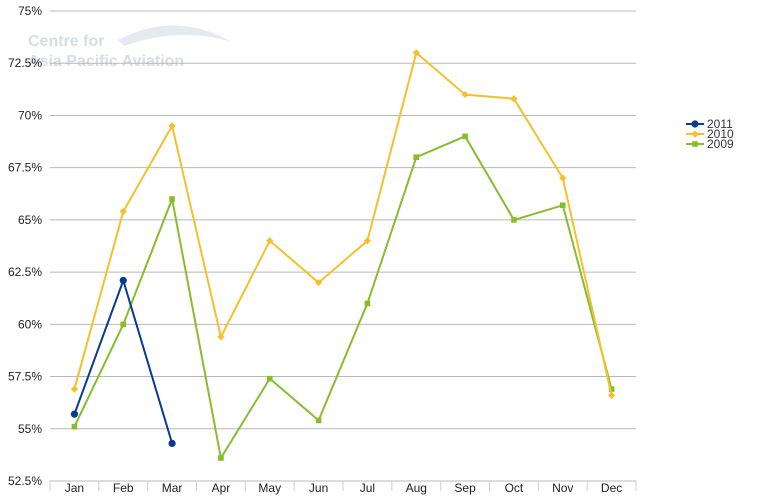  I want to click on watermark-swoosh, so click(175, 35).